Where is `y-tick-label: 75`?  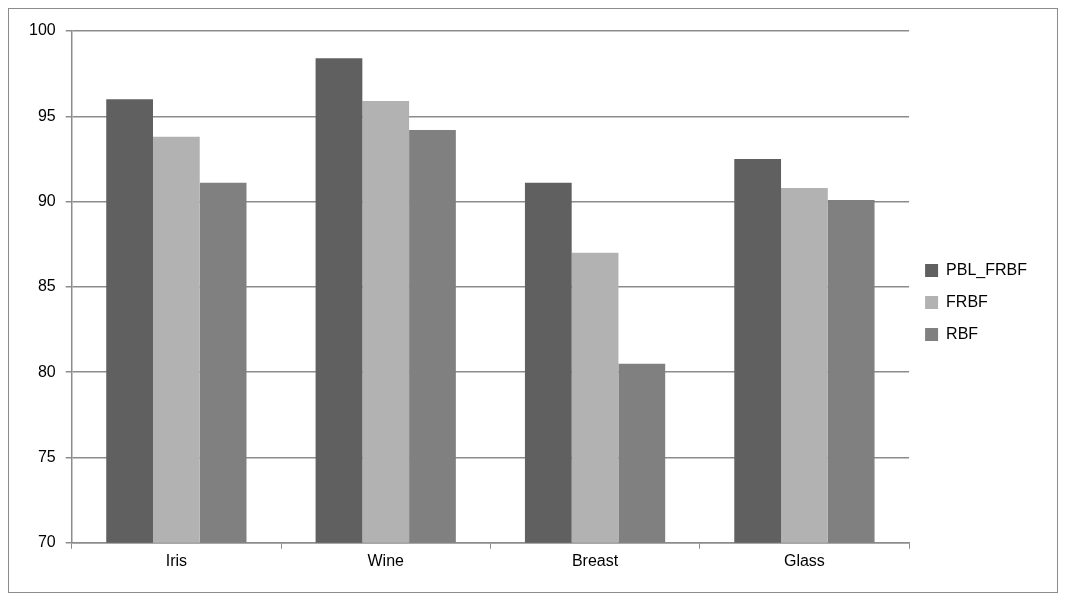
y-tick-label: 75 is located at coordinates (46, 456).